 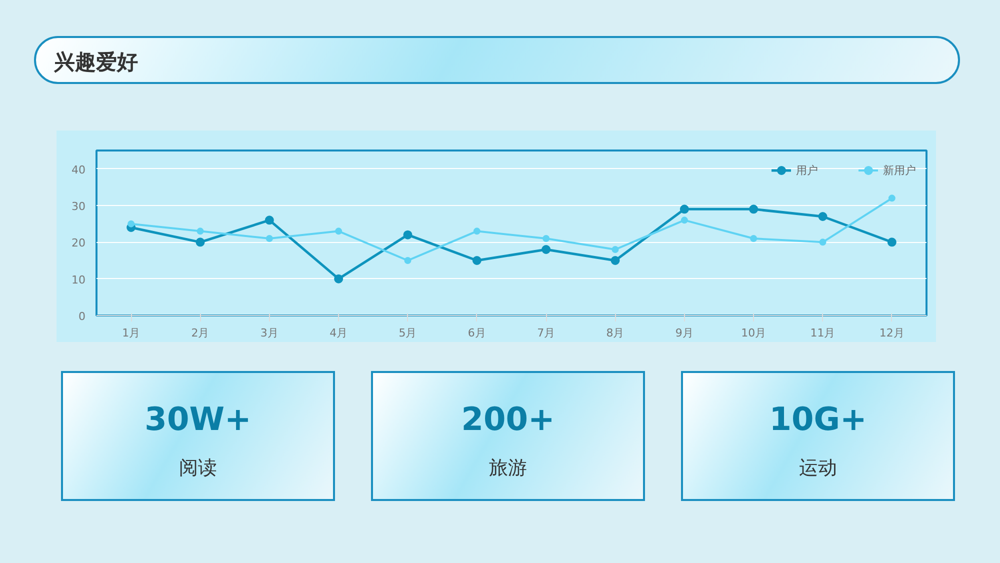 I want to click on x-tick-label: 7月, so click(x=546, y=333).